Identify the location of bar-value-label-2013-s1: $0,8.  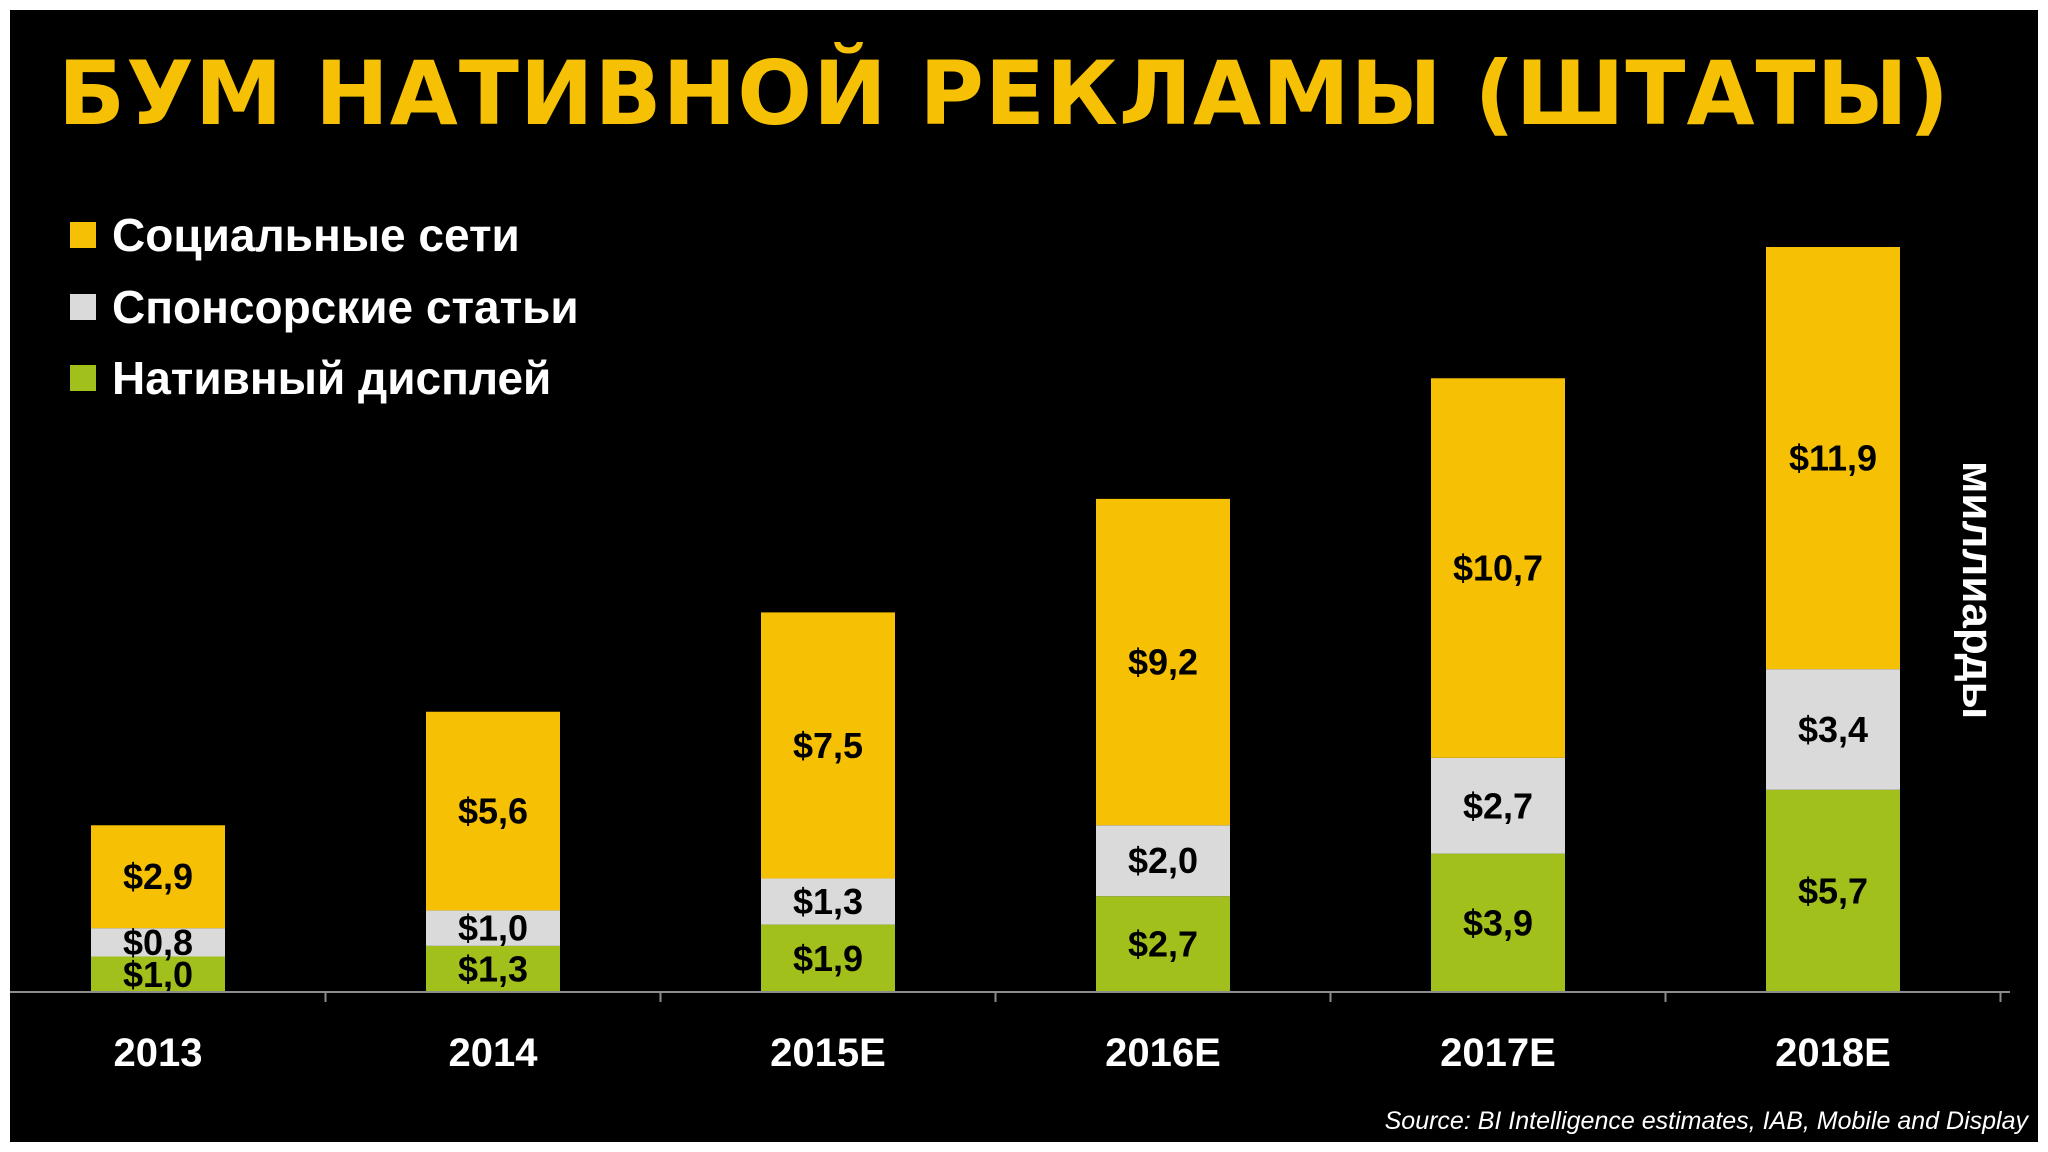
(158, 942).